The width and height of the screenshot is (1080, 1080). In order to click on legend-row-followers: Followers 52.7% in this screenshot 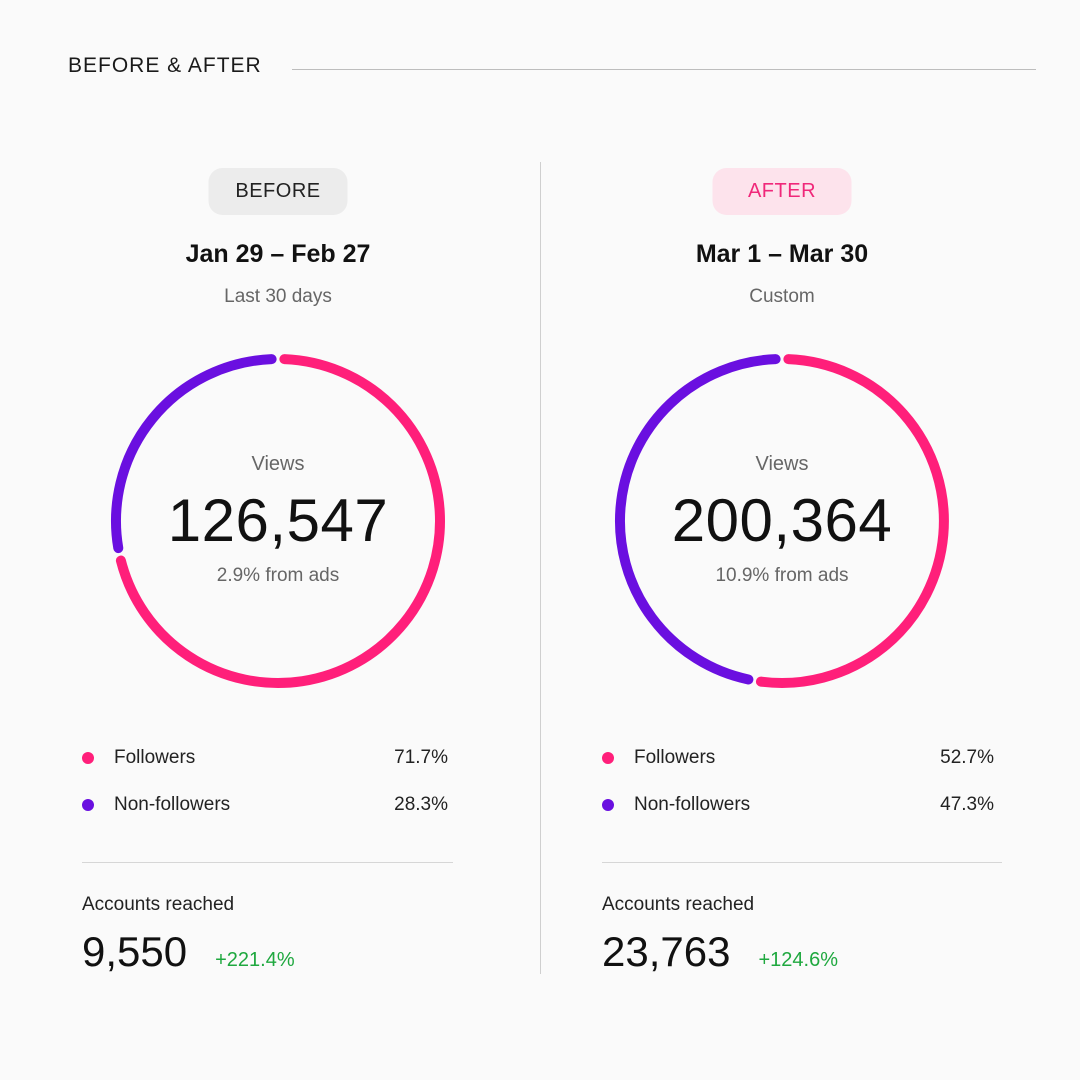, I will do `click(798, 758)`.